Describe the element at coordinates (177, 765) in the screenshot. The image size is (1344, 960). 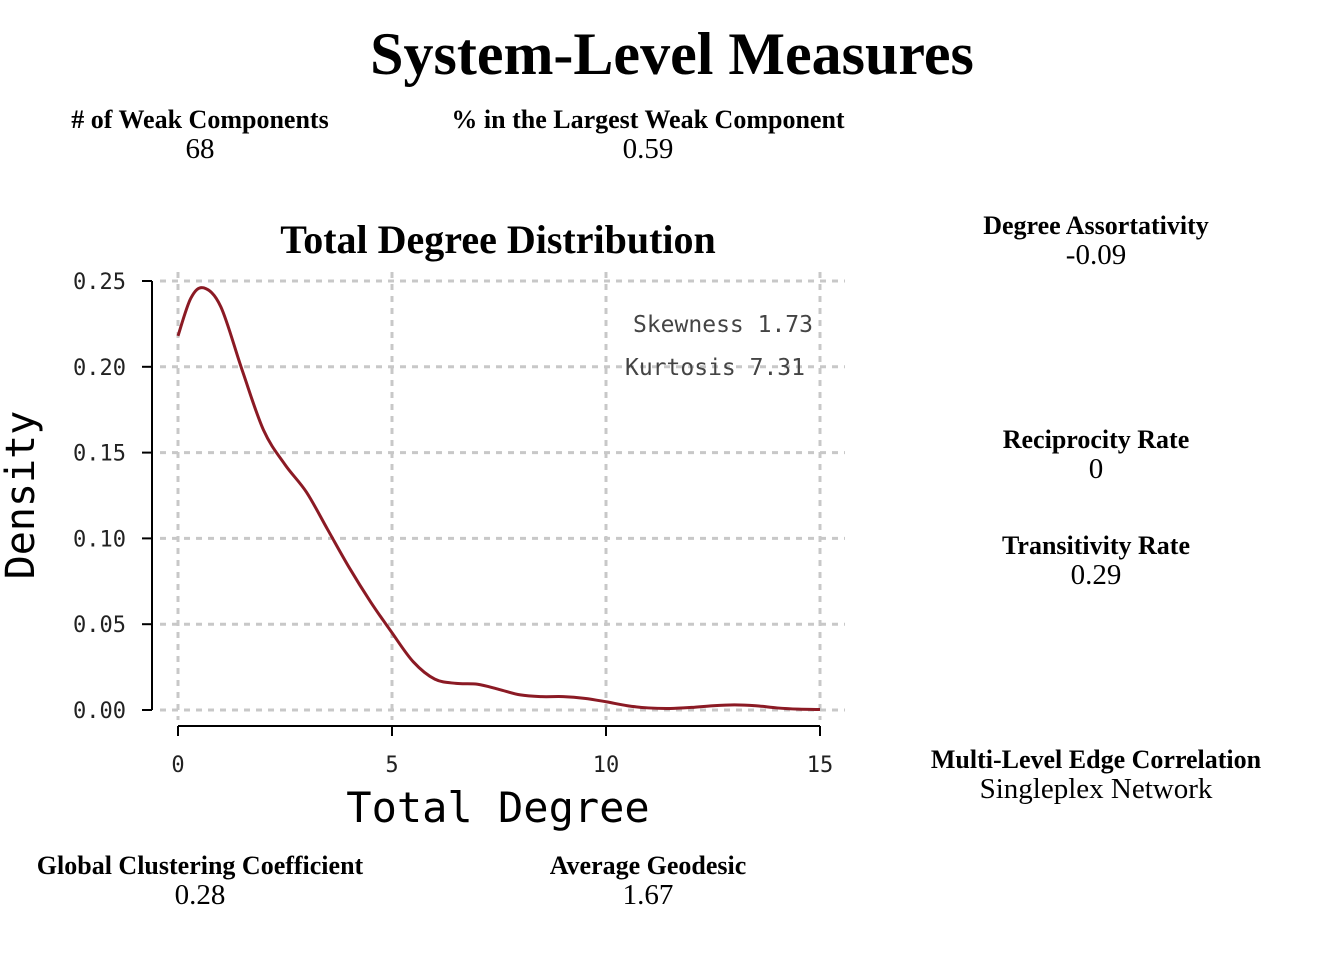
I see `x-tick-label-0: 0` at that location.